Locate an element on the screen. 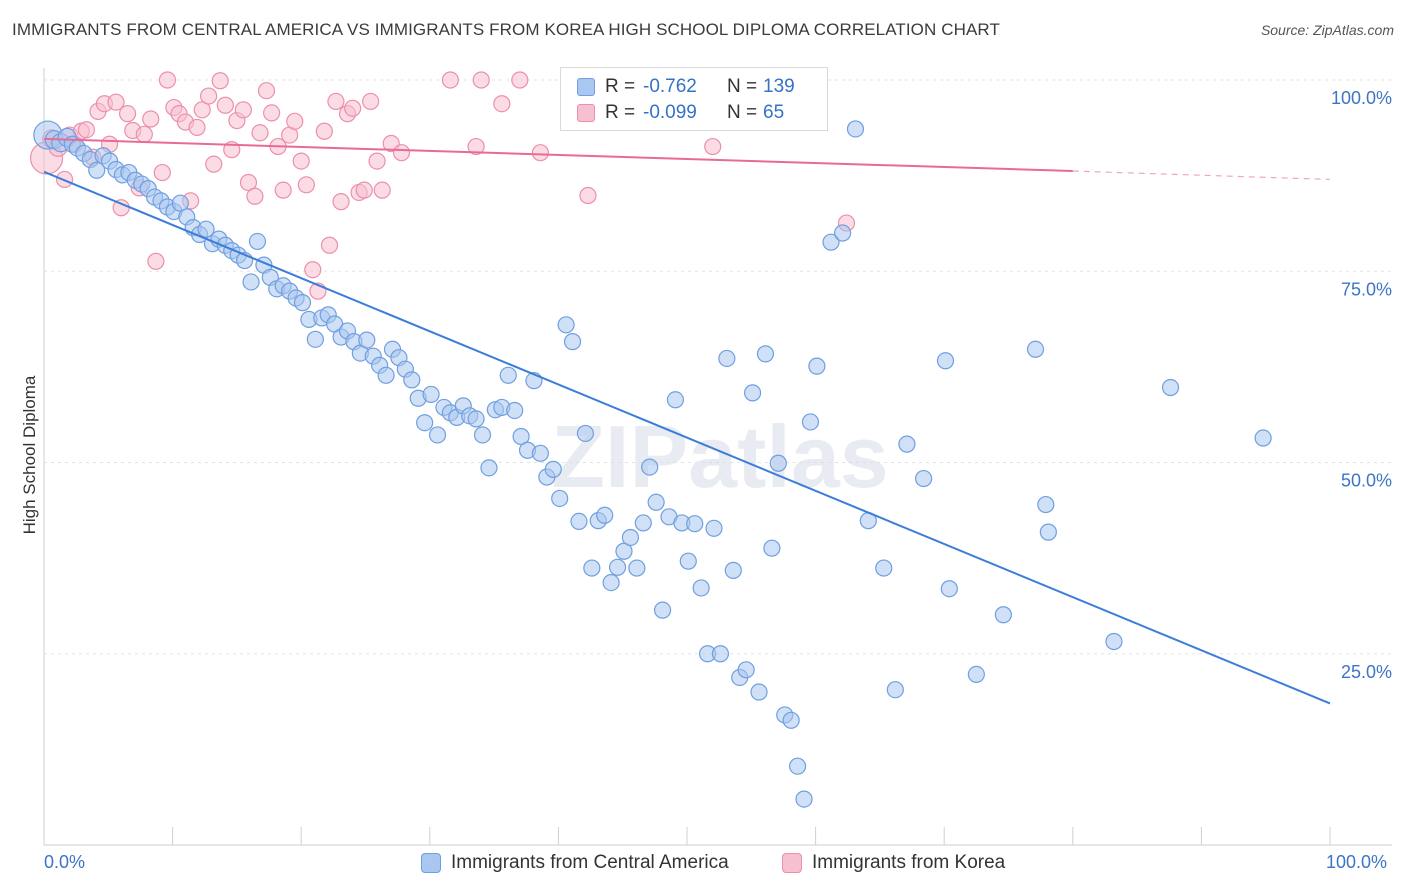 This screenshot has width=1406, height=892. r-label: R = is located at coordinates (620, 112).